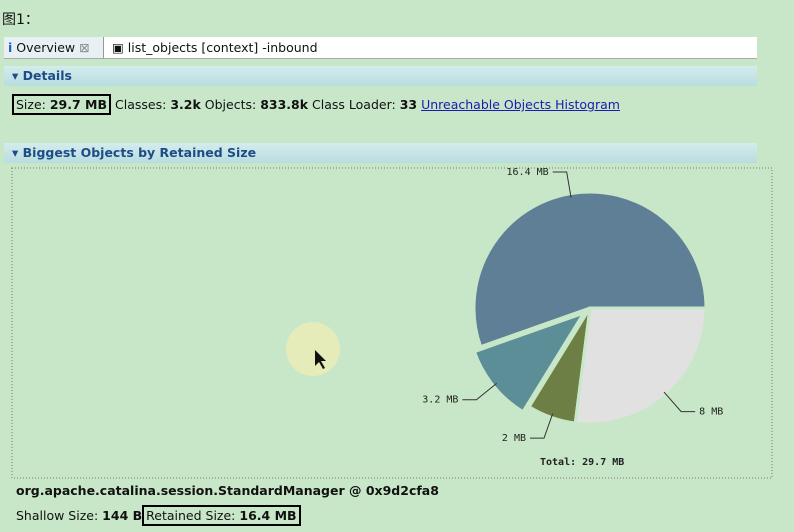 Image resolution: width=794 pixels, height=532 pixels. I want to click on value: 16.4 MB, so click(268, 515).